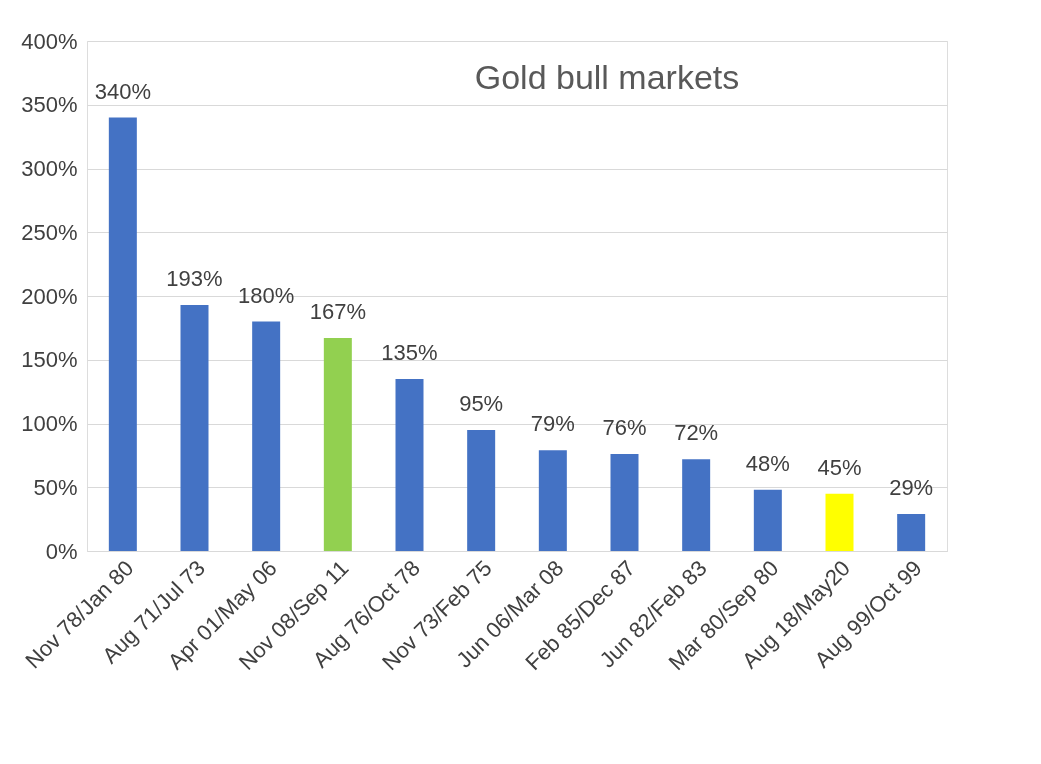  Describe the element at coordinates (266, 295) in the screenshot. I see `data-label: 180%` at that location.